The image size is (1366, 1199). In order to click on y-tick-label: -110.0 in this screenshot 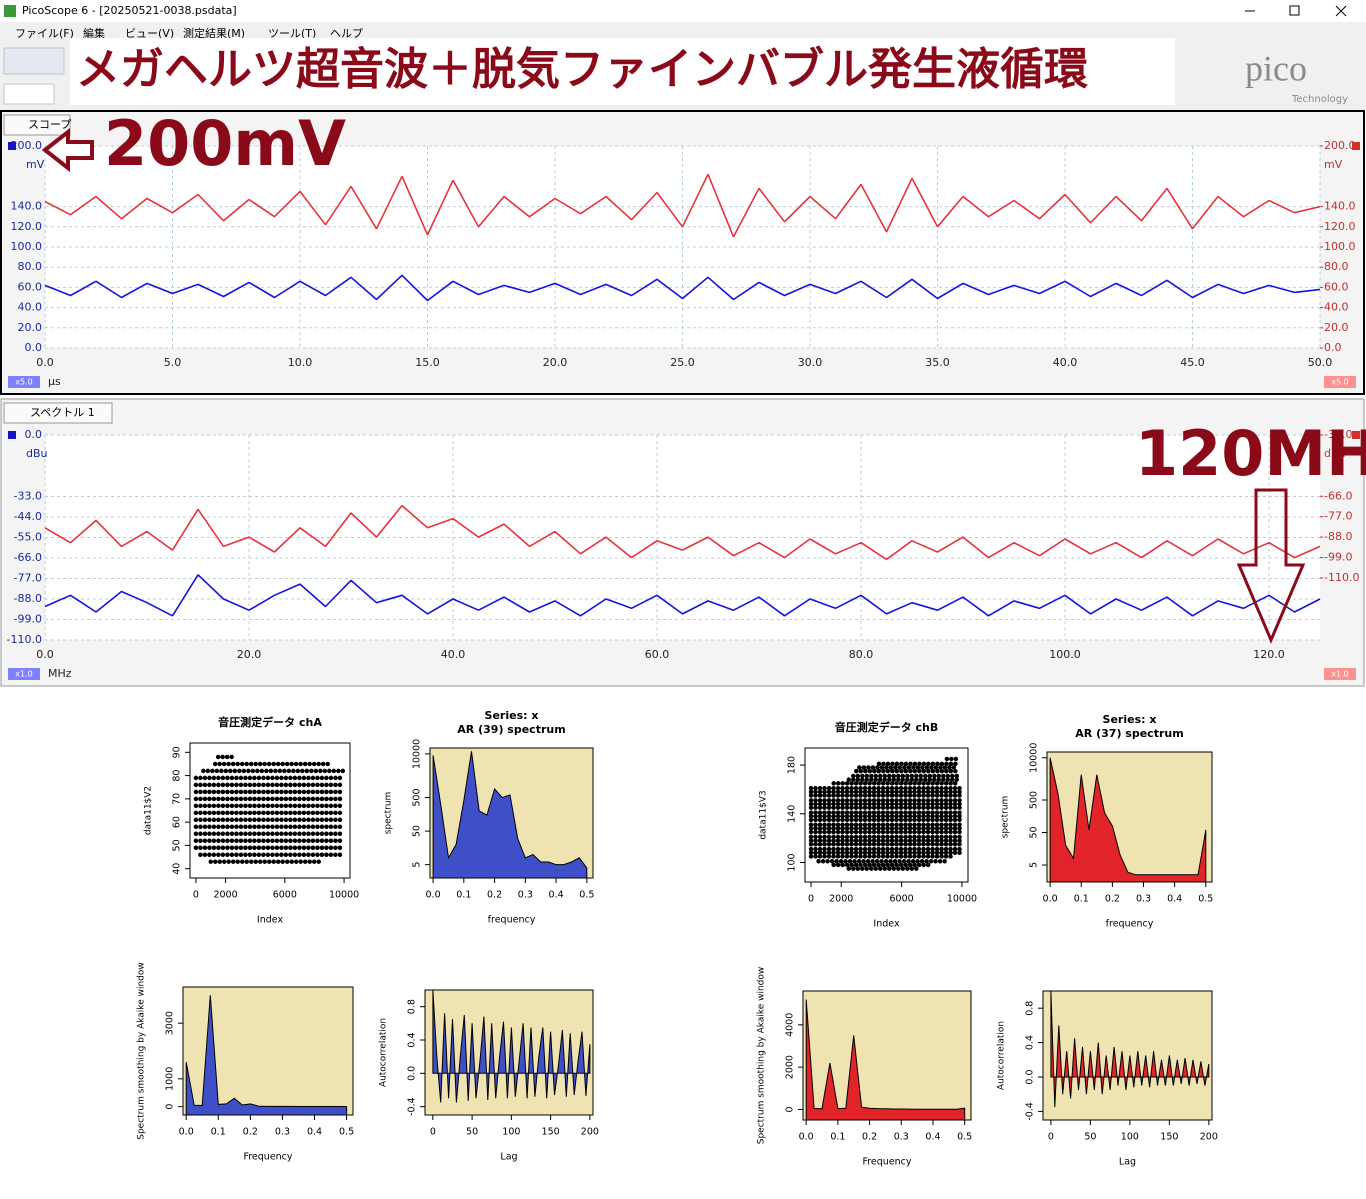, I will do `click(24, 639)`.